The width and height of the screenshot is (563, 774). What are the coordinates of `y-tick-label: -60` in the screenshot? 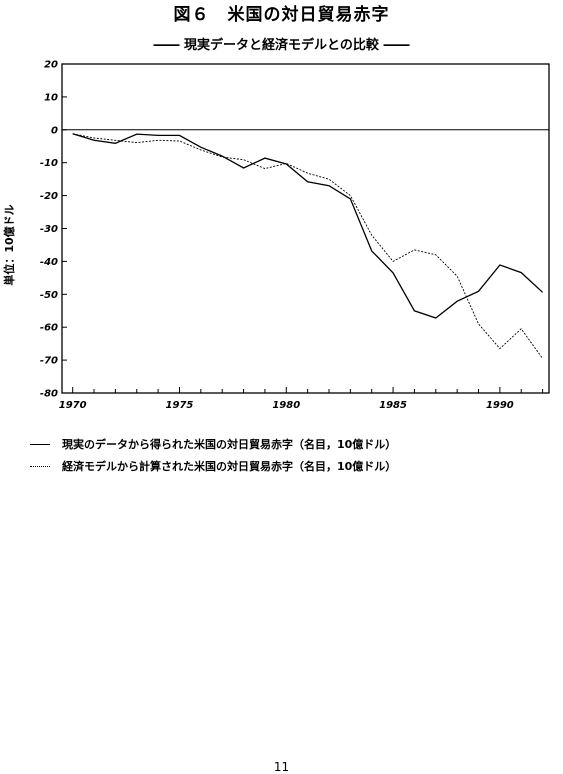 It's located at (49, 328).